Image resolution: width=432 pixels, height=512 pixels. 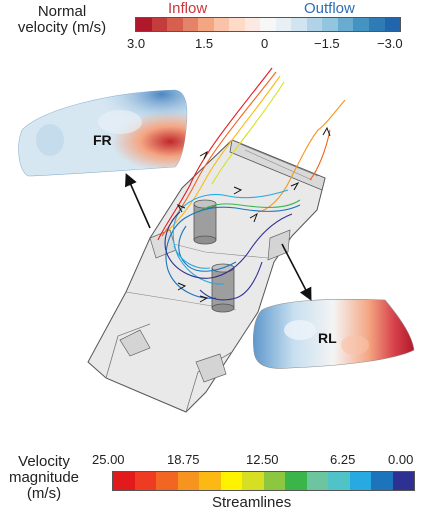 I want to click on rl-pointer-arrow, so click(x=296, y=272).